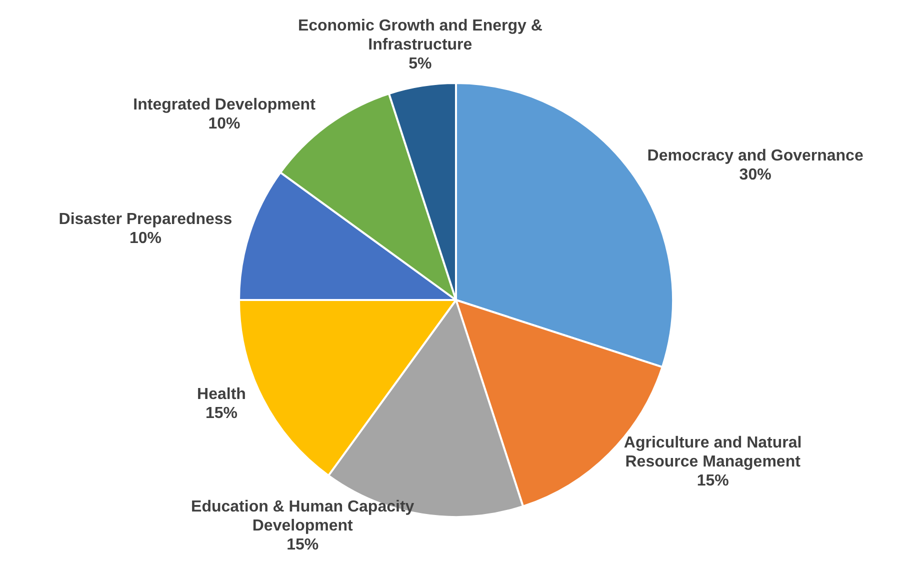  I want to click on slice-label: Democracy and Governance, so click(755, 155).